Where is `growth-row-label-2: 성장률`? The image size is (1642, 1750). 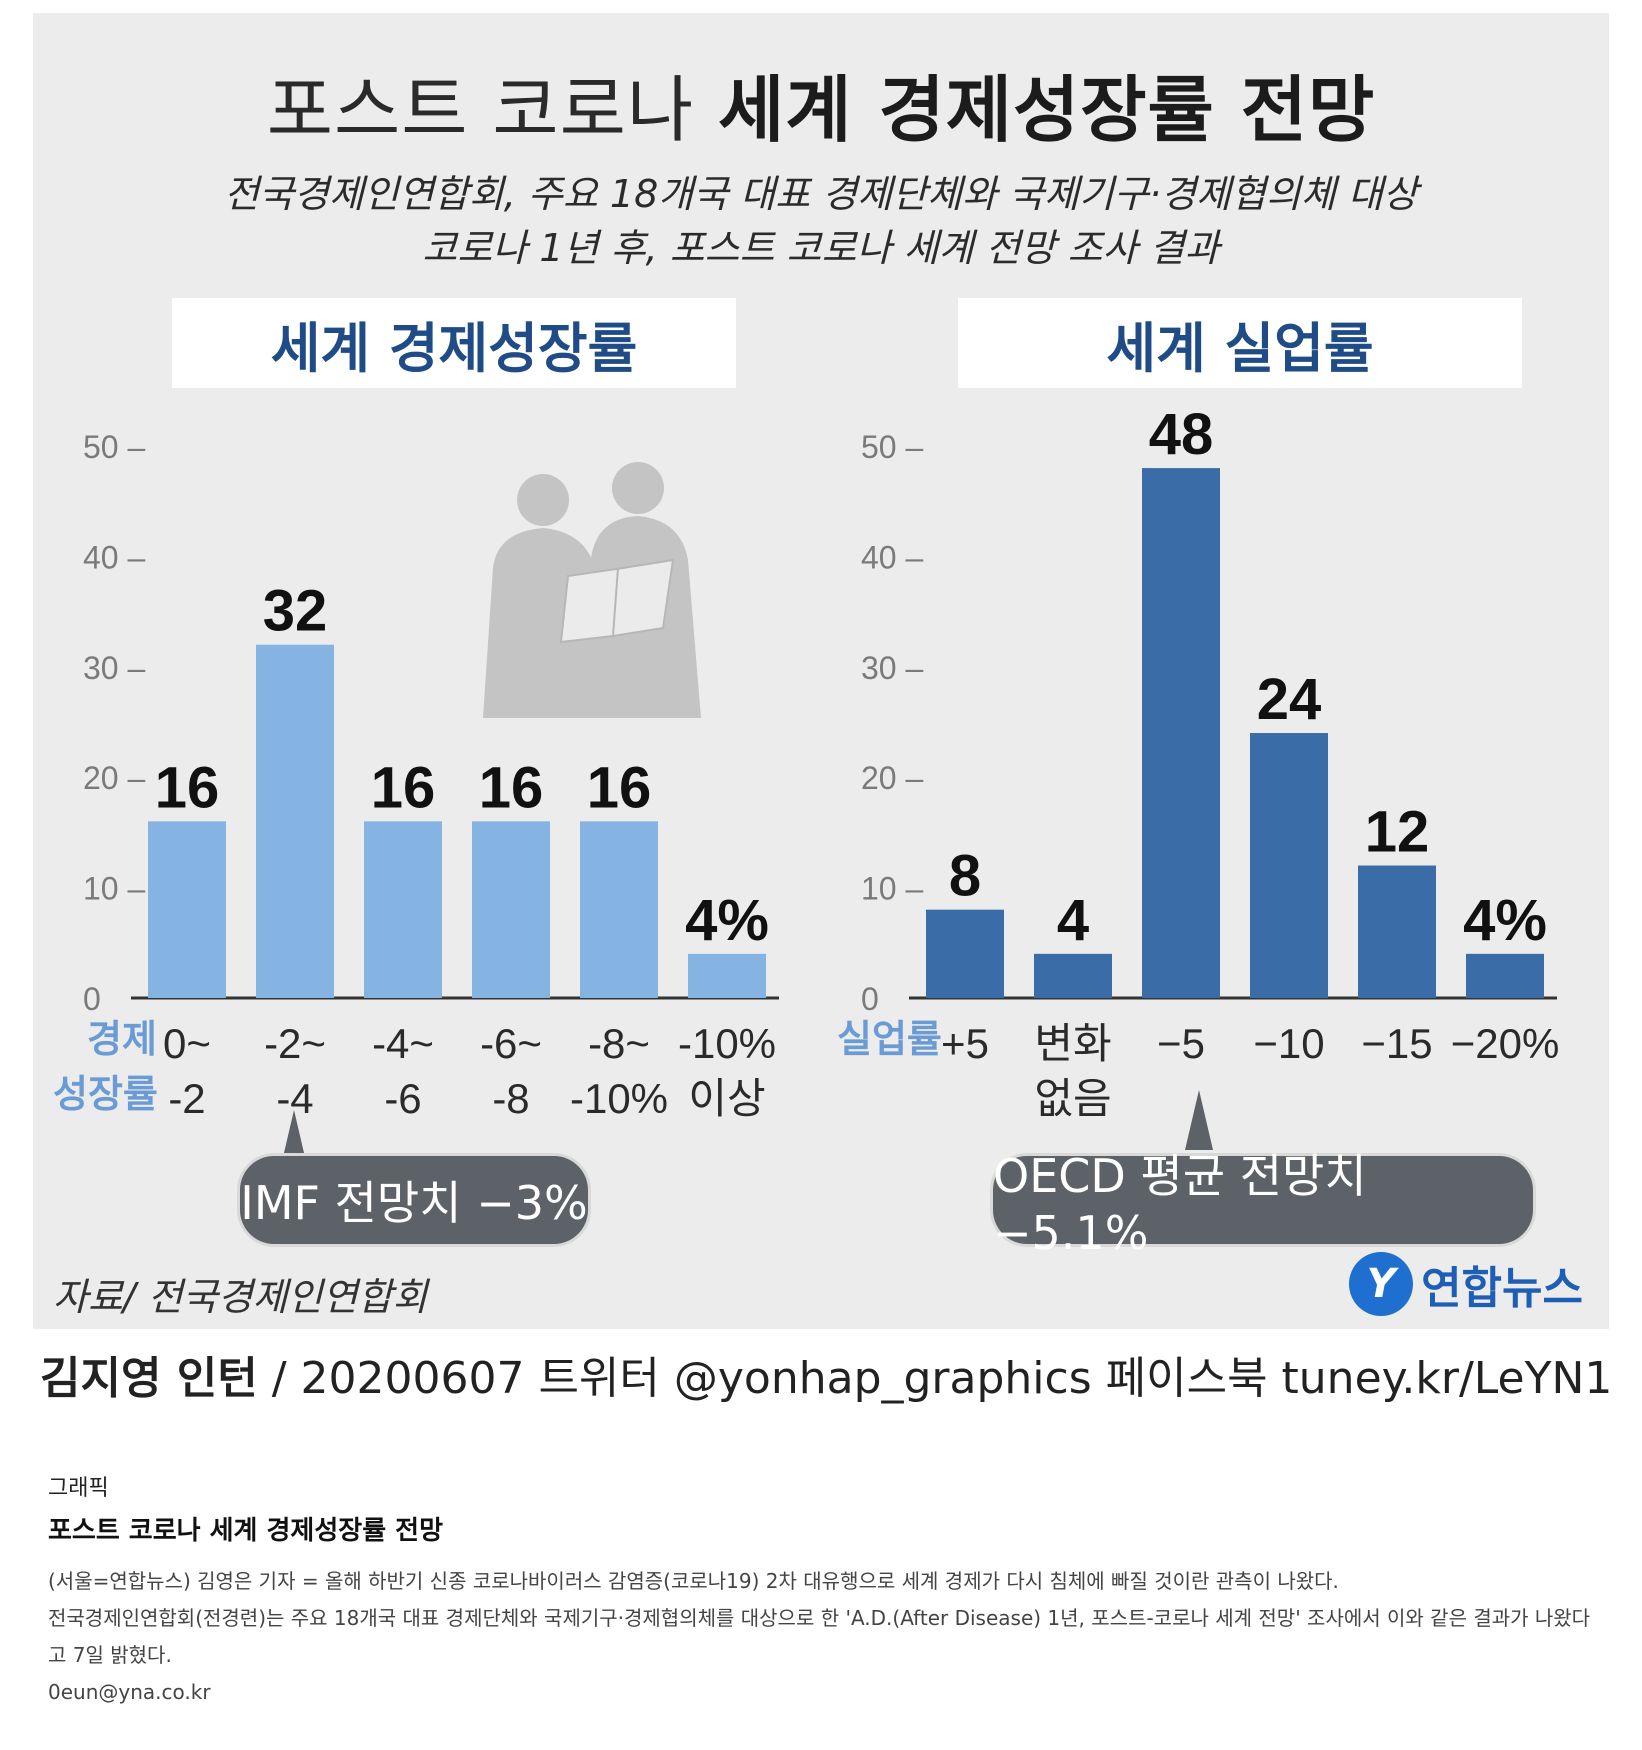 growth-row-label-2: 성장률 is located at coordinates (105, 1090).